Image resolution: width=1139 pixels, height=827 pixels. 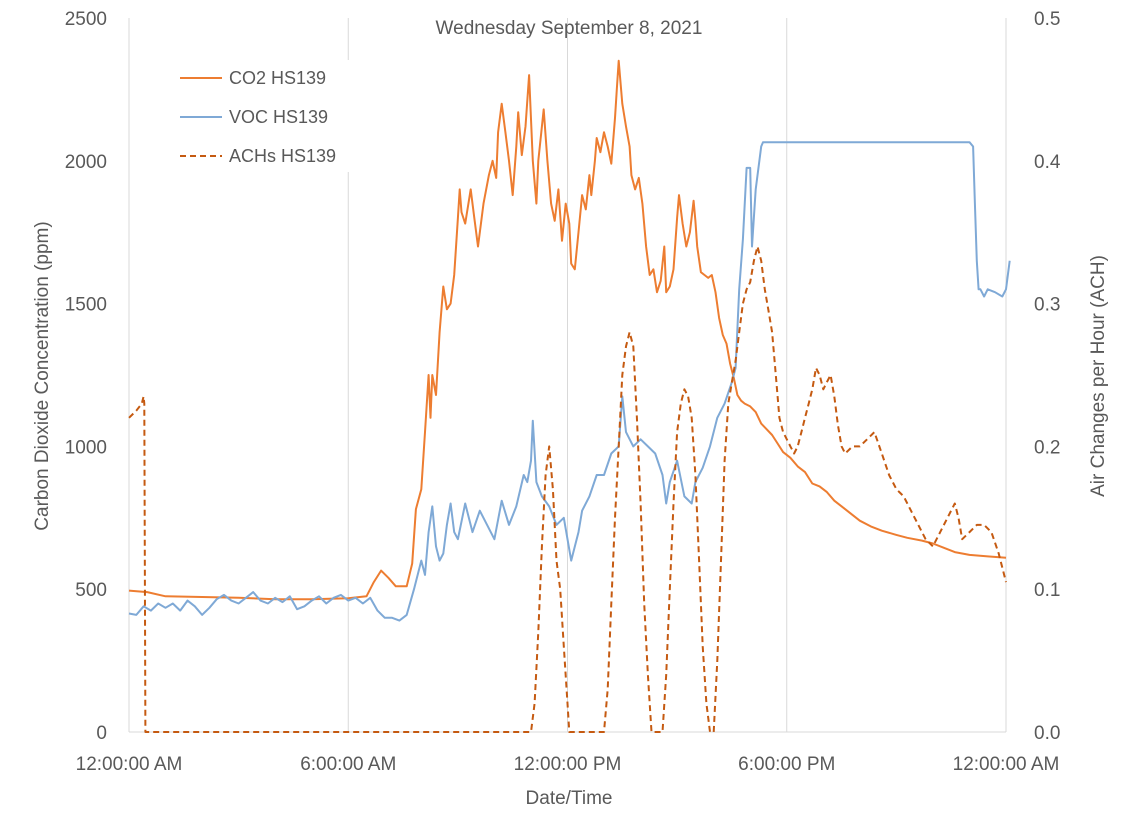 I want to click on x-tick-label: 12:00:00 PM, so click(x=568, y=764).